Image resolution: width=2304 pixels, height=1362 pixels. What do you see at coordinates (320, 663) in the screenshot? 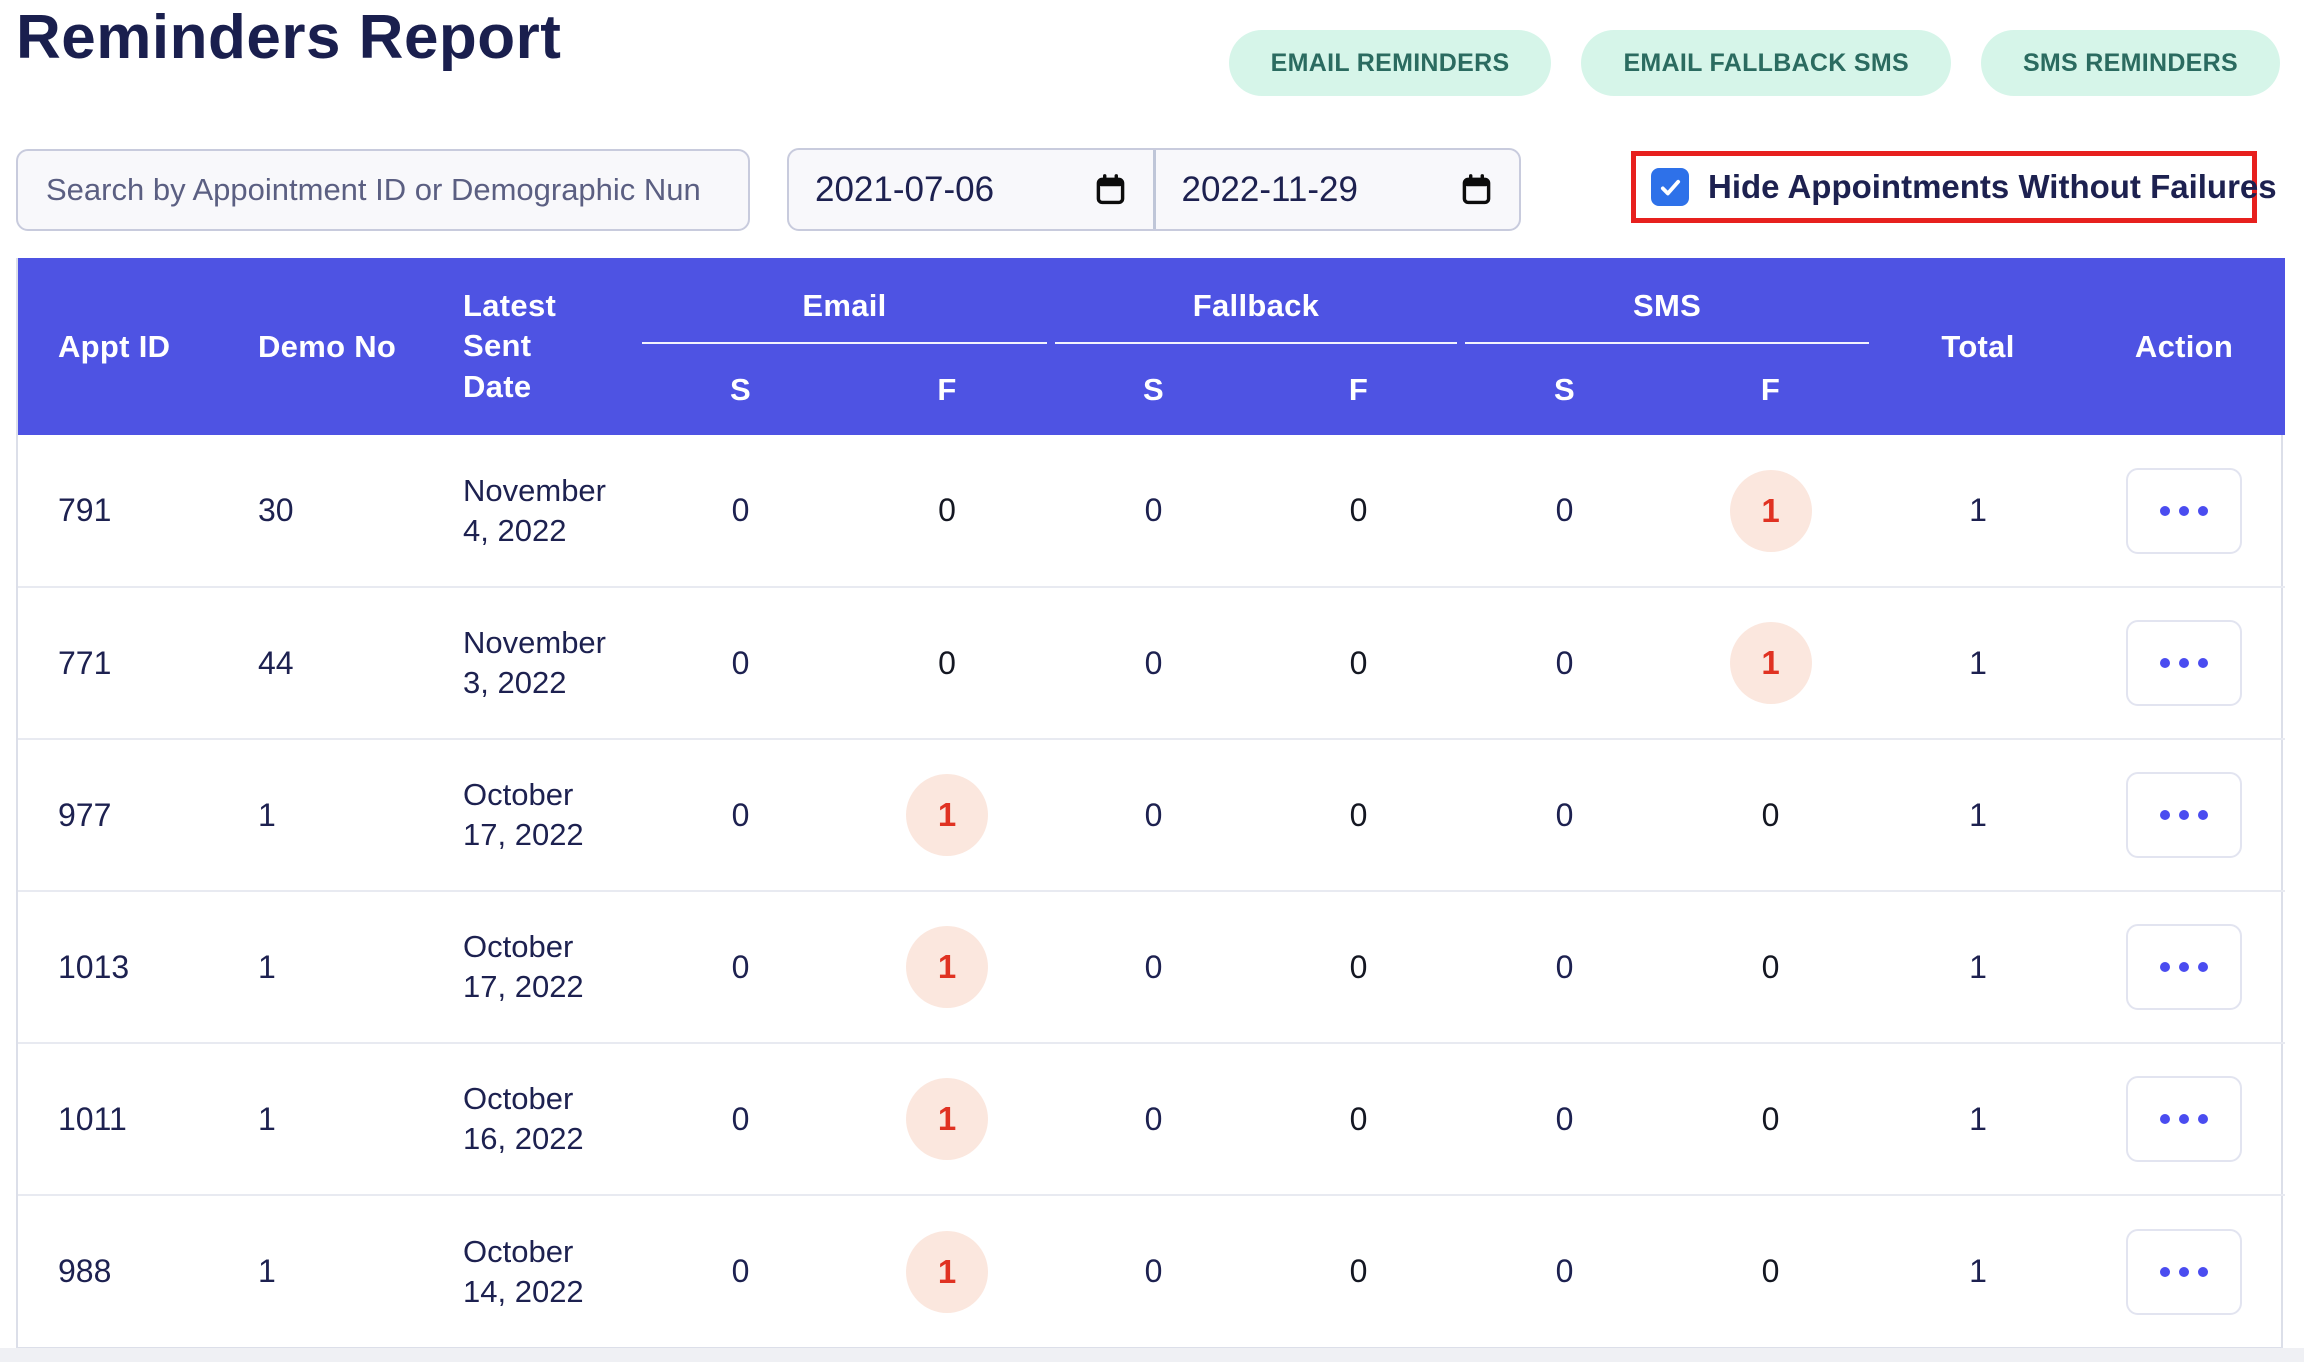
I see `demo-no-cell: 44` at bounding box center [320, 663].